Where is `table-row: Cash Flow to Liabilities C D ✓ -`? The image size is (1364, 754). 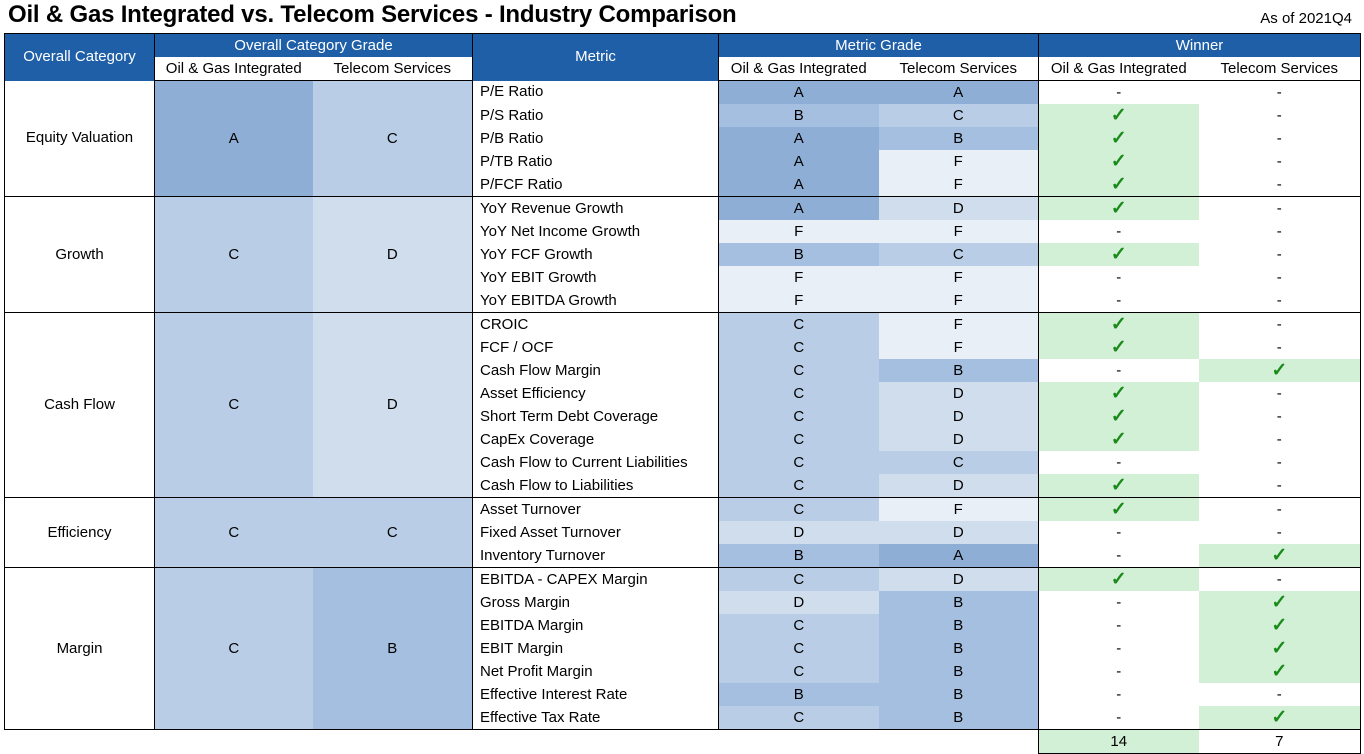 table-row: Cash Flow to Liabilities C D ✓ - is located at coordinates (683, 486).